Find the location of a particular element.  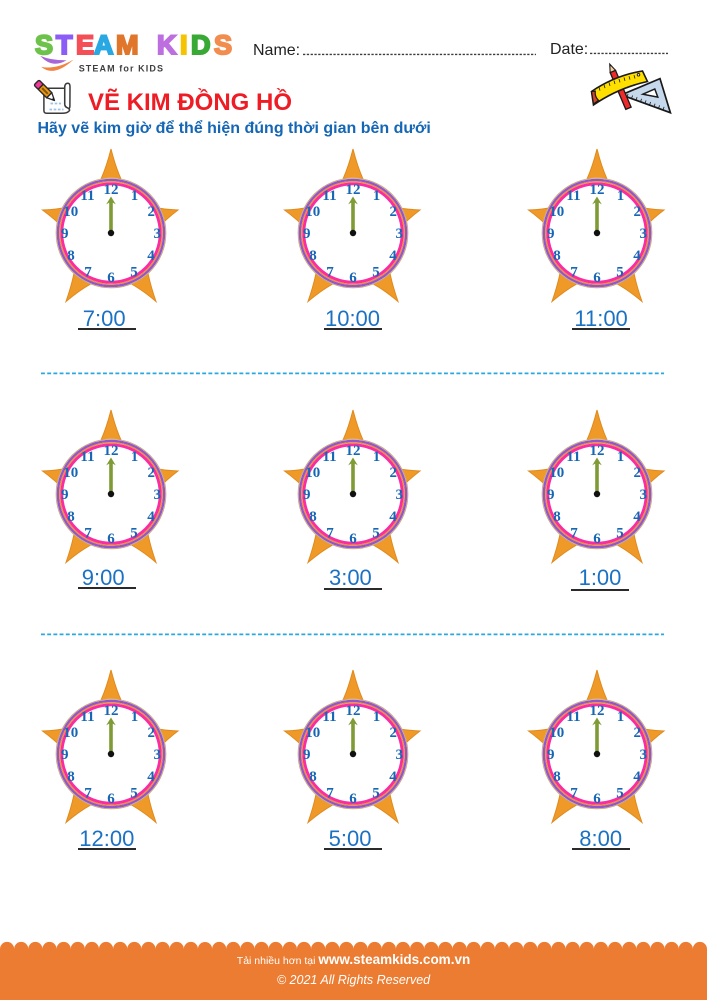

svg-text: K is located at coordinates (167, 45).